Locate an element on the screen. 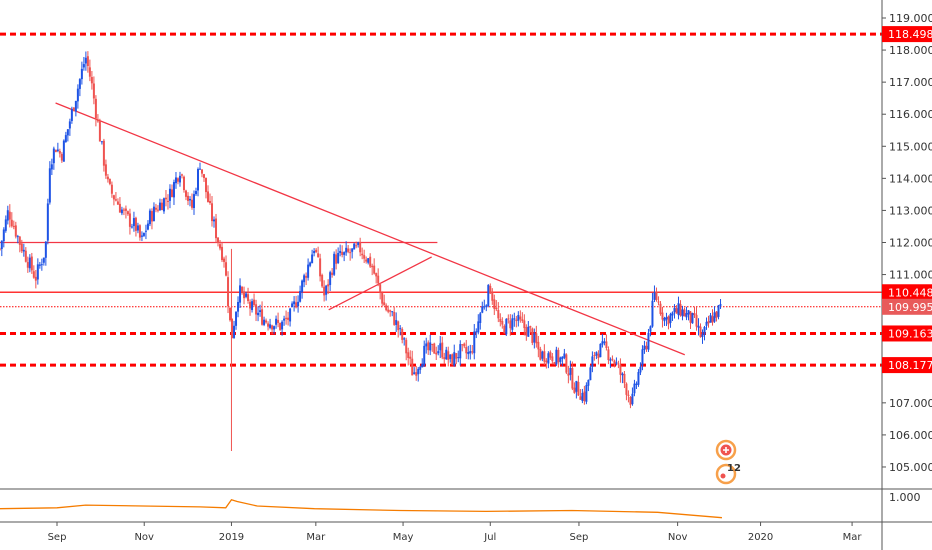 The width and height of the screenshot is (932, 550). events-badge-icon is located at coordinates (726, 474).